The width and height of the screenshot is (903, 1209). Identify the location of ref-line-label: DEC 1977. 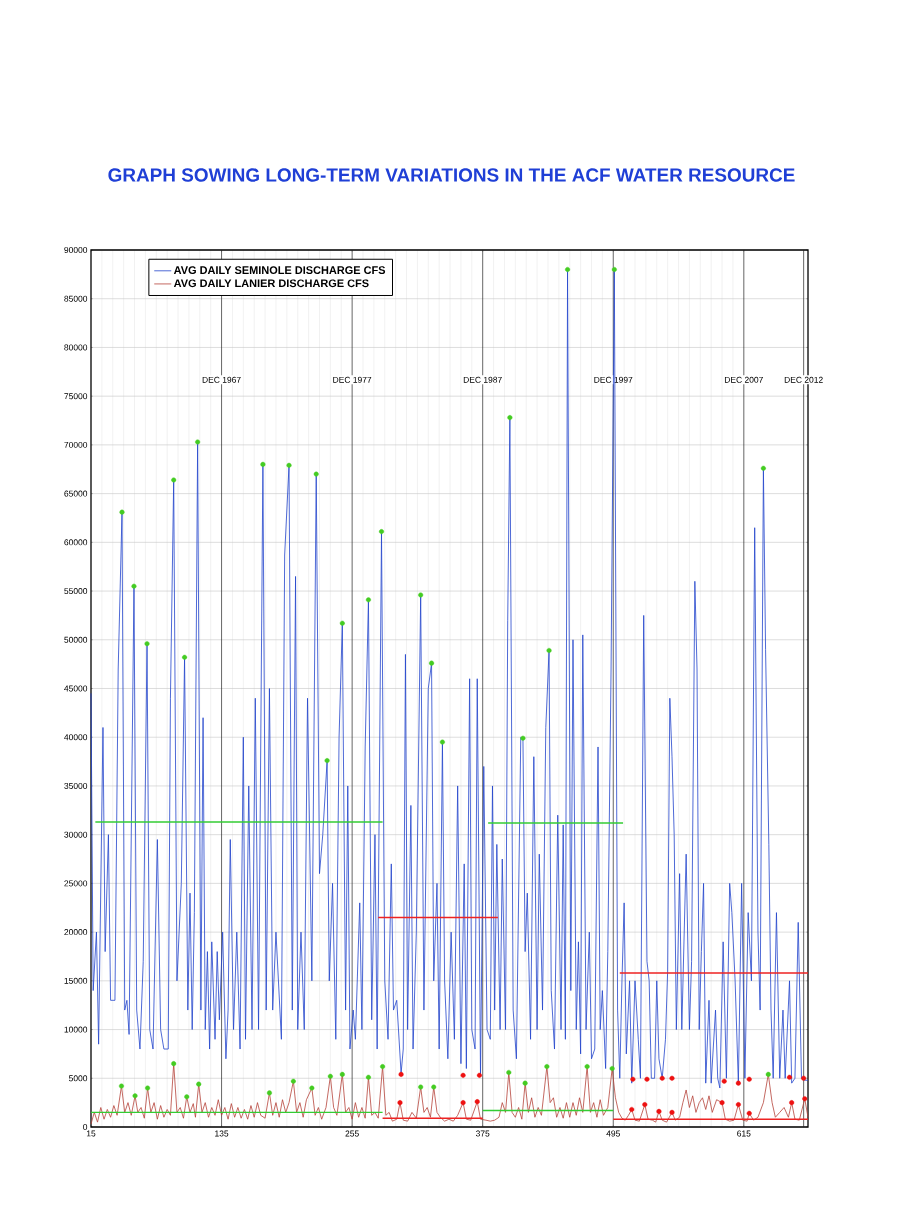
(352, 379).